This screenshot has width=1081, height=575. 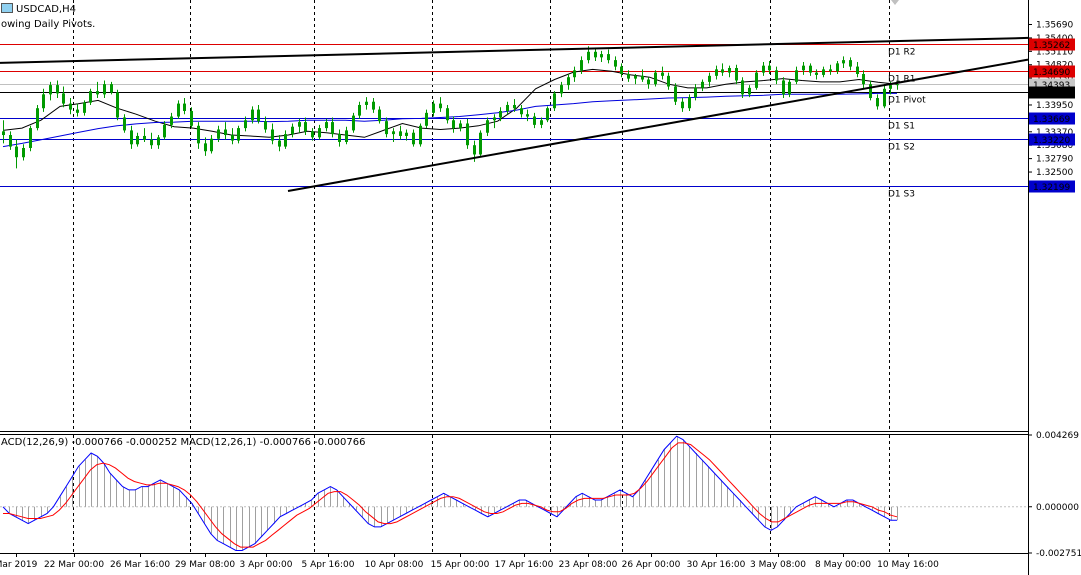 What do you see at coordinates (588, 565) in the screenshot?
I see `x-tick-label: 23 Apr 08:00` at bounding box center [588, 565].